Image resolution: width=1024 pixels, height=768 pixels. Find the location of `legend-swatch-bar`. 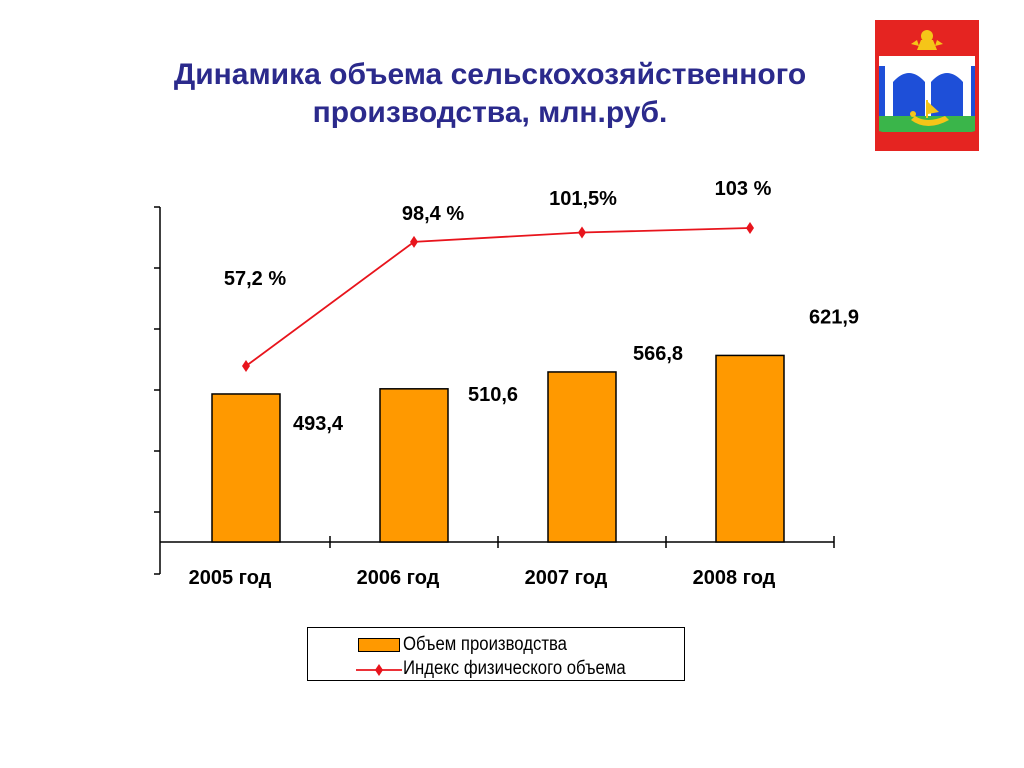

legend-swatch-bar is located at coordinates (379, 645).